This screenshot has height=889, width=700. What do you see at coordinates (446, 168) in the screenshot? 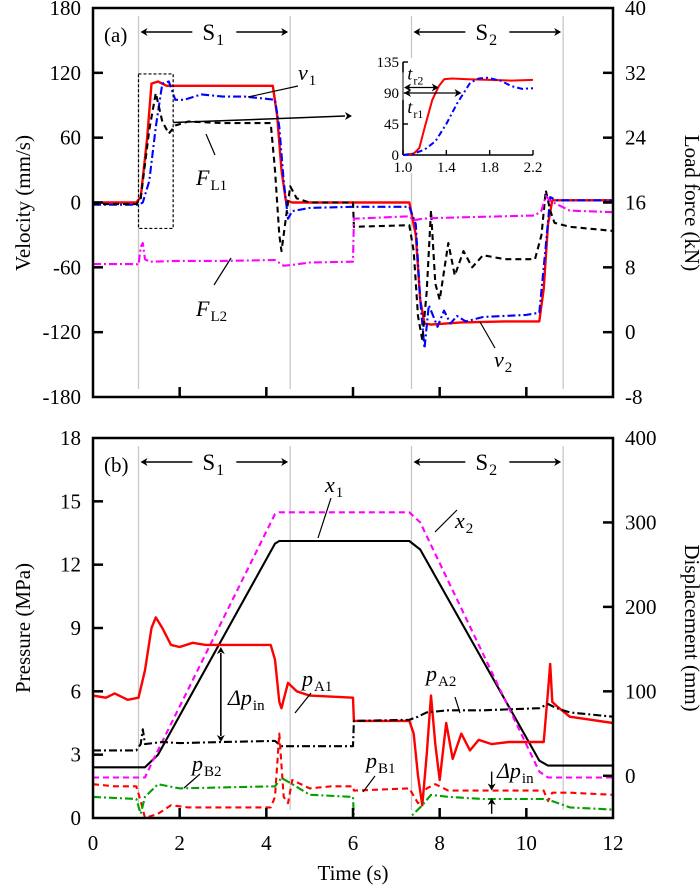
I see `inset-x-tick-label: 1.4` at bounding box center [446, 168].